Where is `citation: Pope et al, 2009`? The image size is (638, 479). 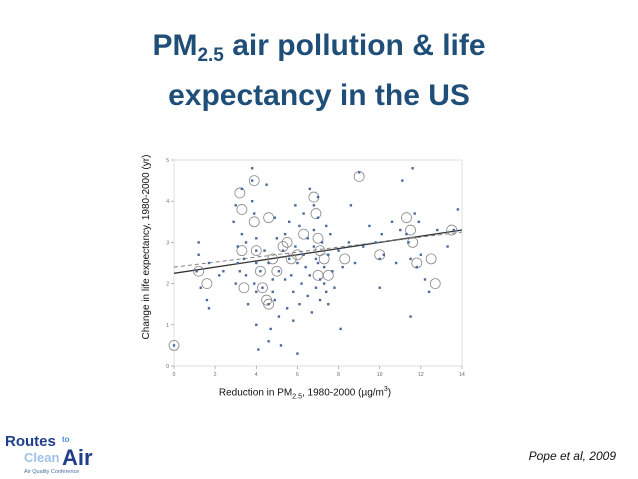 citation: Pope et al, 2009 is located at coordinates (572, 456).